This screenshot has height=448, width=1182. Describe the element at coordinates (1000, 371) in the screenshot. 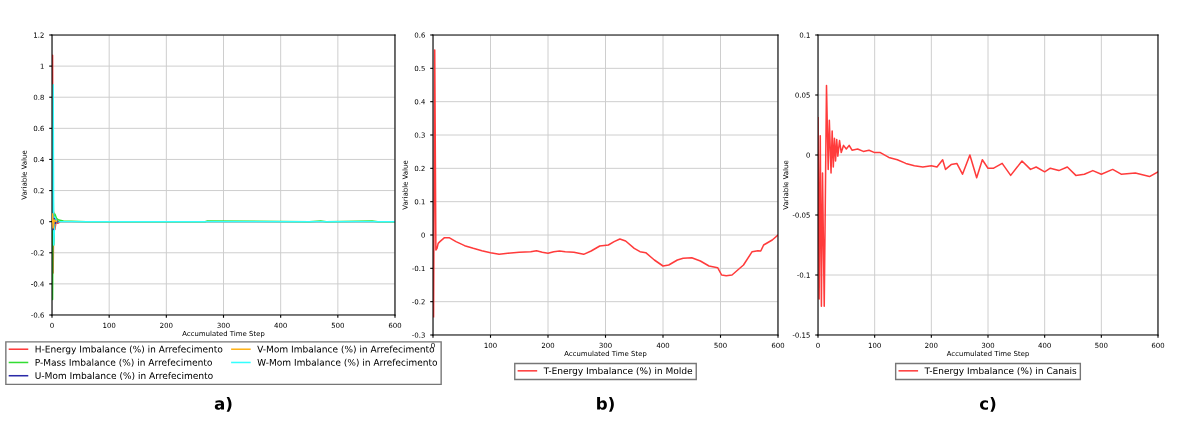

I see `legend-label: T-Energy Imbalance (%) in Canais` at that location.